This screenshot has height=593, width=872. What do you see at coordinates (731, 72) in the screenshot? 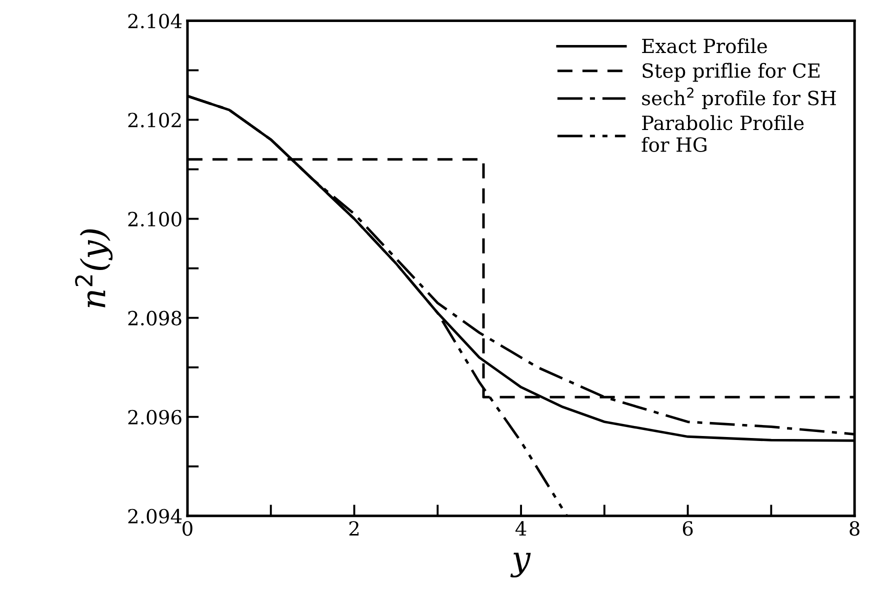
I see `legend-label: Step priflie for CE` at bounding box center [731, 72].